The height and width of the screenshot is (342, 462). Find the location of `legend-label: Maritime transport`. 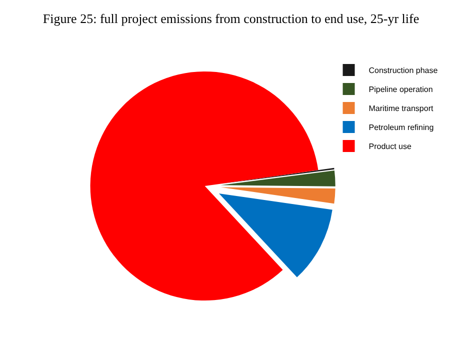

legend-label: Maritime transport is located at coordinates (401, 109).